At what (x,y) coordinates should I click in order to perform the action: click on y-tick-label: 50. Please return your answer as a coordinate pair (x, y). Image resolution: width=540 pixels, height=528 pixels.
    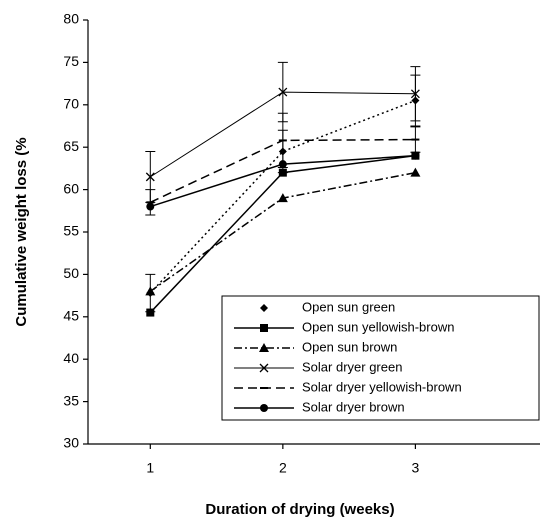
    Looking at the image, I should click on (71, 273).